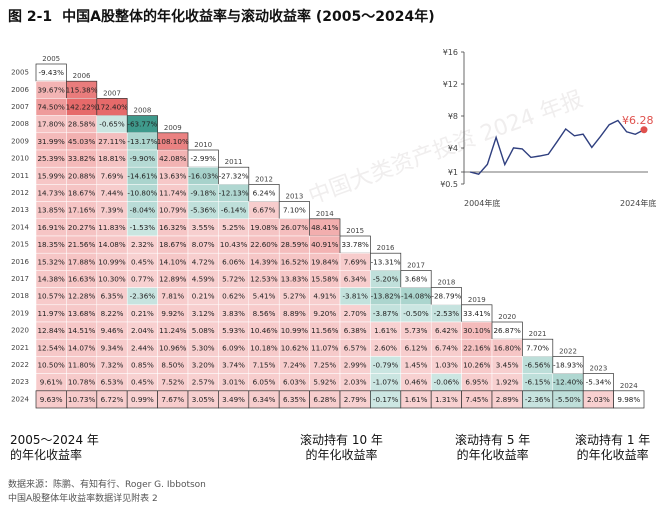 This screenshot has height=514, width=660. I want to click on matrix-value: 16.63%, so click(82, 279).